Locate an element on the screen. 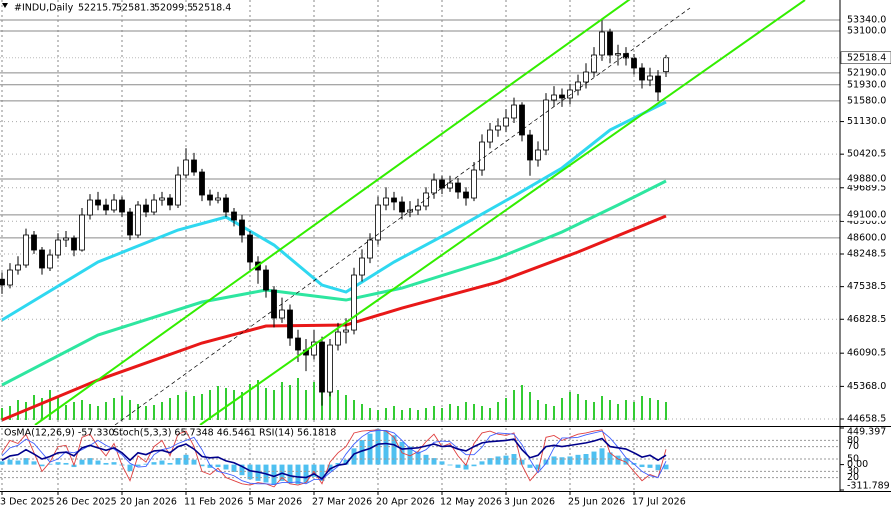  y-tick-label: 51130.0 is located at coordinates (866, 121).